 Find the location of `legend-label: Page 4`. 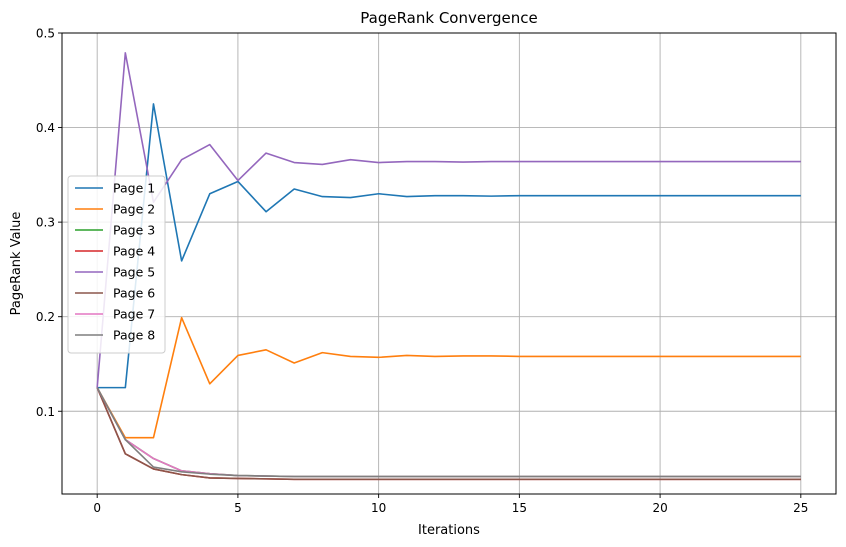

legend-label: Page 4 is located at coordinates (134, 251).